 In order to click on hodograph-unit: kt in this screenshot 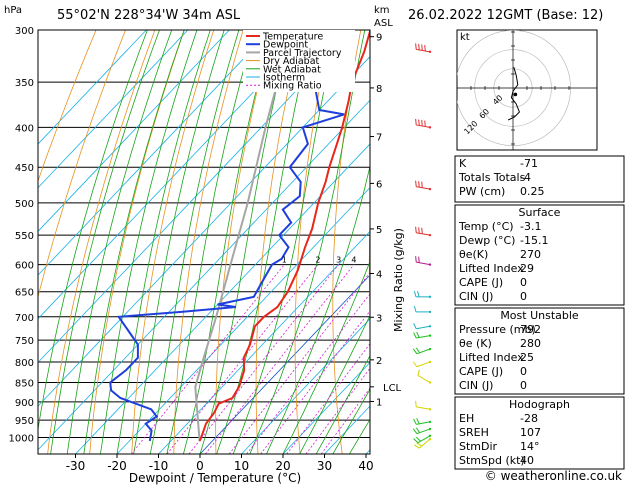, I will do `click(465, 37)`.